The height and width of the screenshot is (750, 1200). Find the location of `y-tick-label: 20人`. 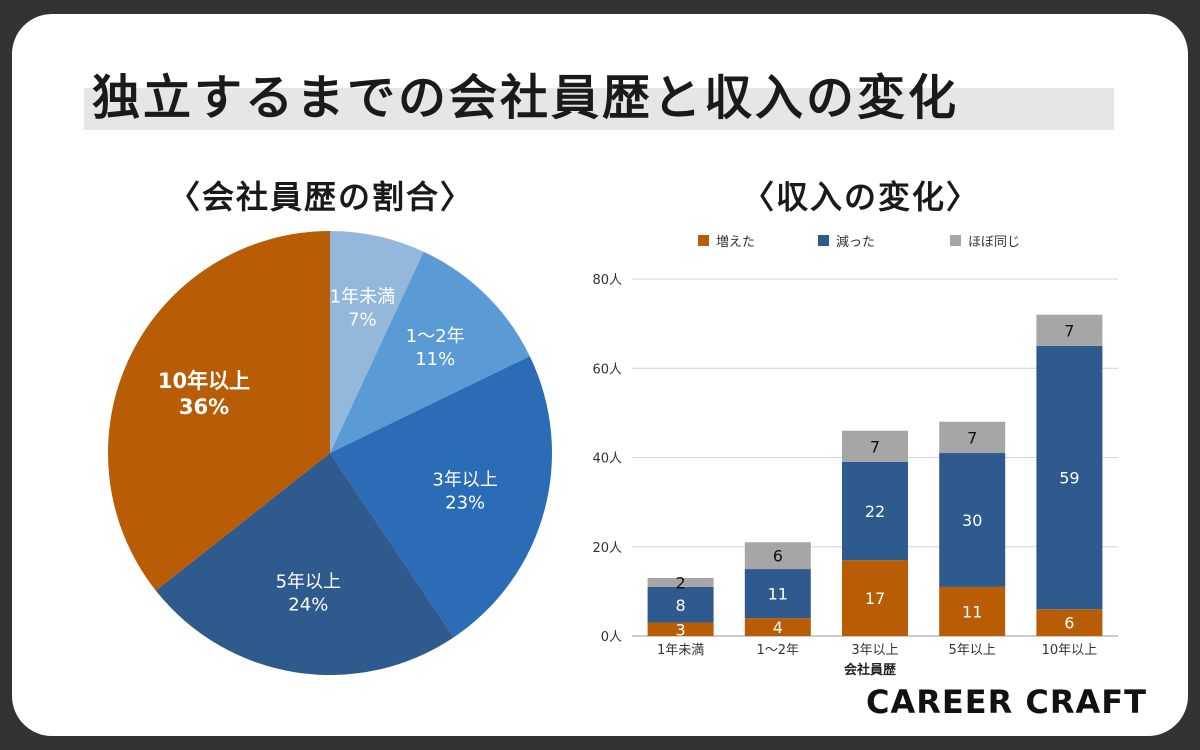

y-tick-label: 20人 is located at coordinates (607, 548).